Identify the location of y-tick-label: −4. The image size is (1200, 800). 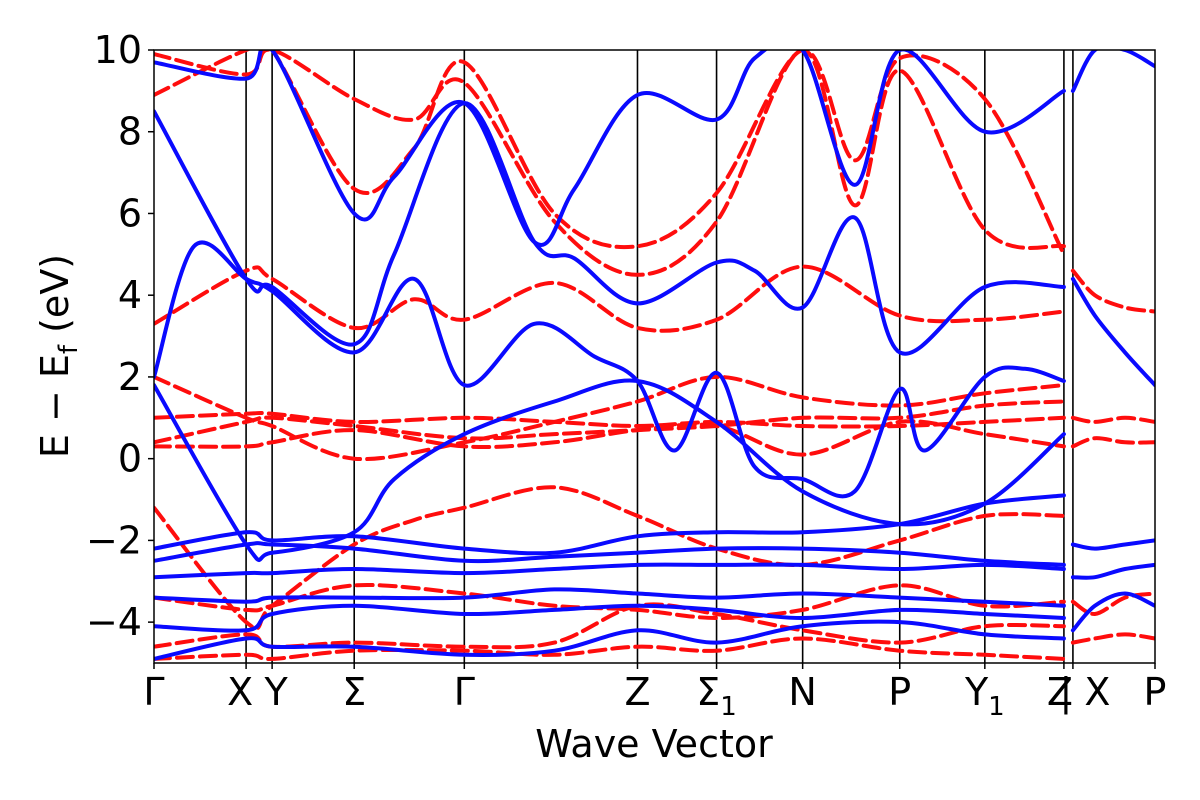
(114, 622).